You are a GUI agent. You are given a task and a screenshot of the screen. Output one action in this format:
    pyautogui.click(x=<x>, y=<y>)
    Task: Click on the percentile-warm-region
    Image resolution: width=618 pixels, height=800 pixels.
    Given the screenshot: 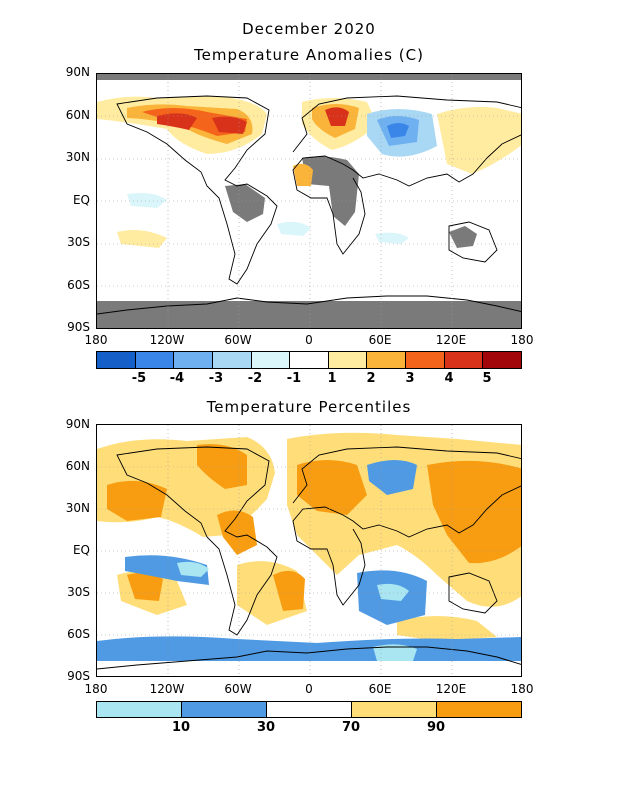 What is the action you would take?
    pyautogui.click(x=447, y=628)
    